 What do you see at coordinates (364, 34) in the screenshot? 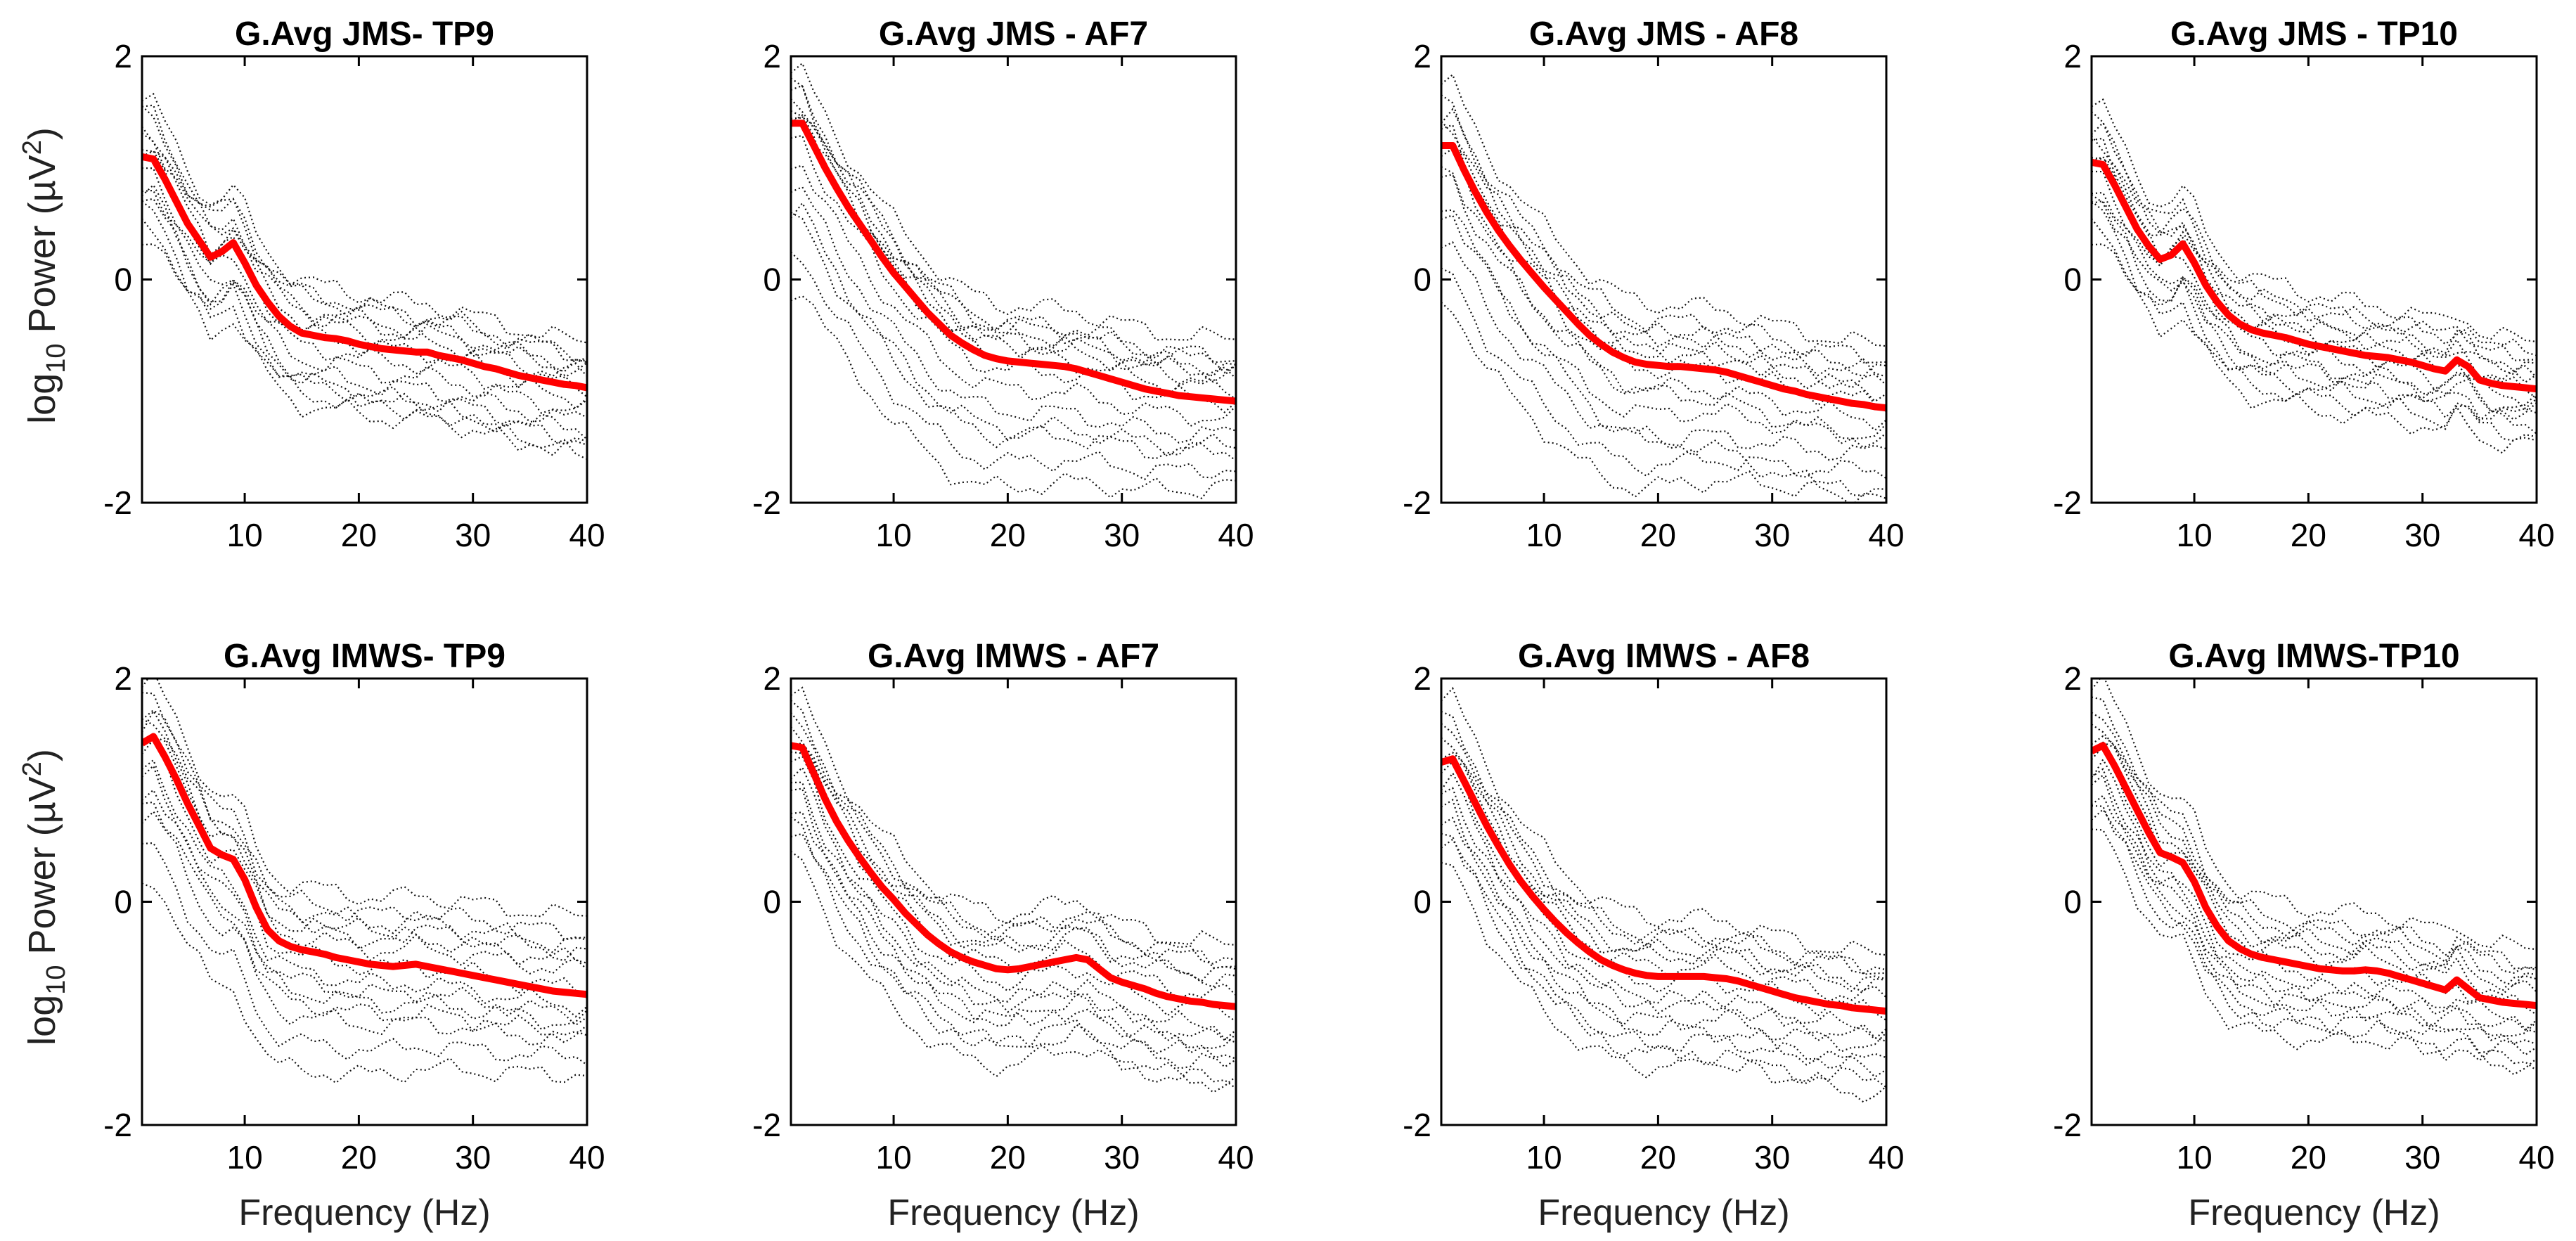
I see `panel-1-title: G.Avg JMS- TP9` at bounding box center [364, 34].